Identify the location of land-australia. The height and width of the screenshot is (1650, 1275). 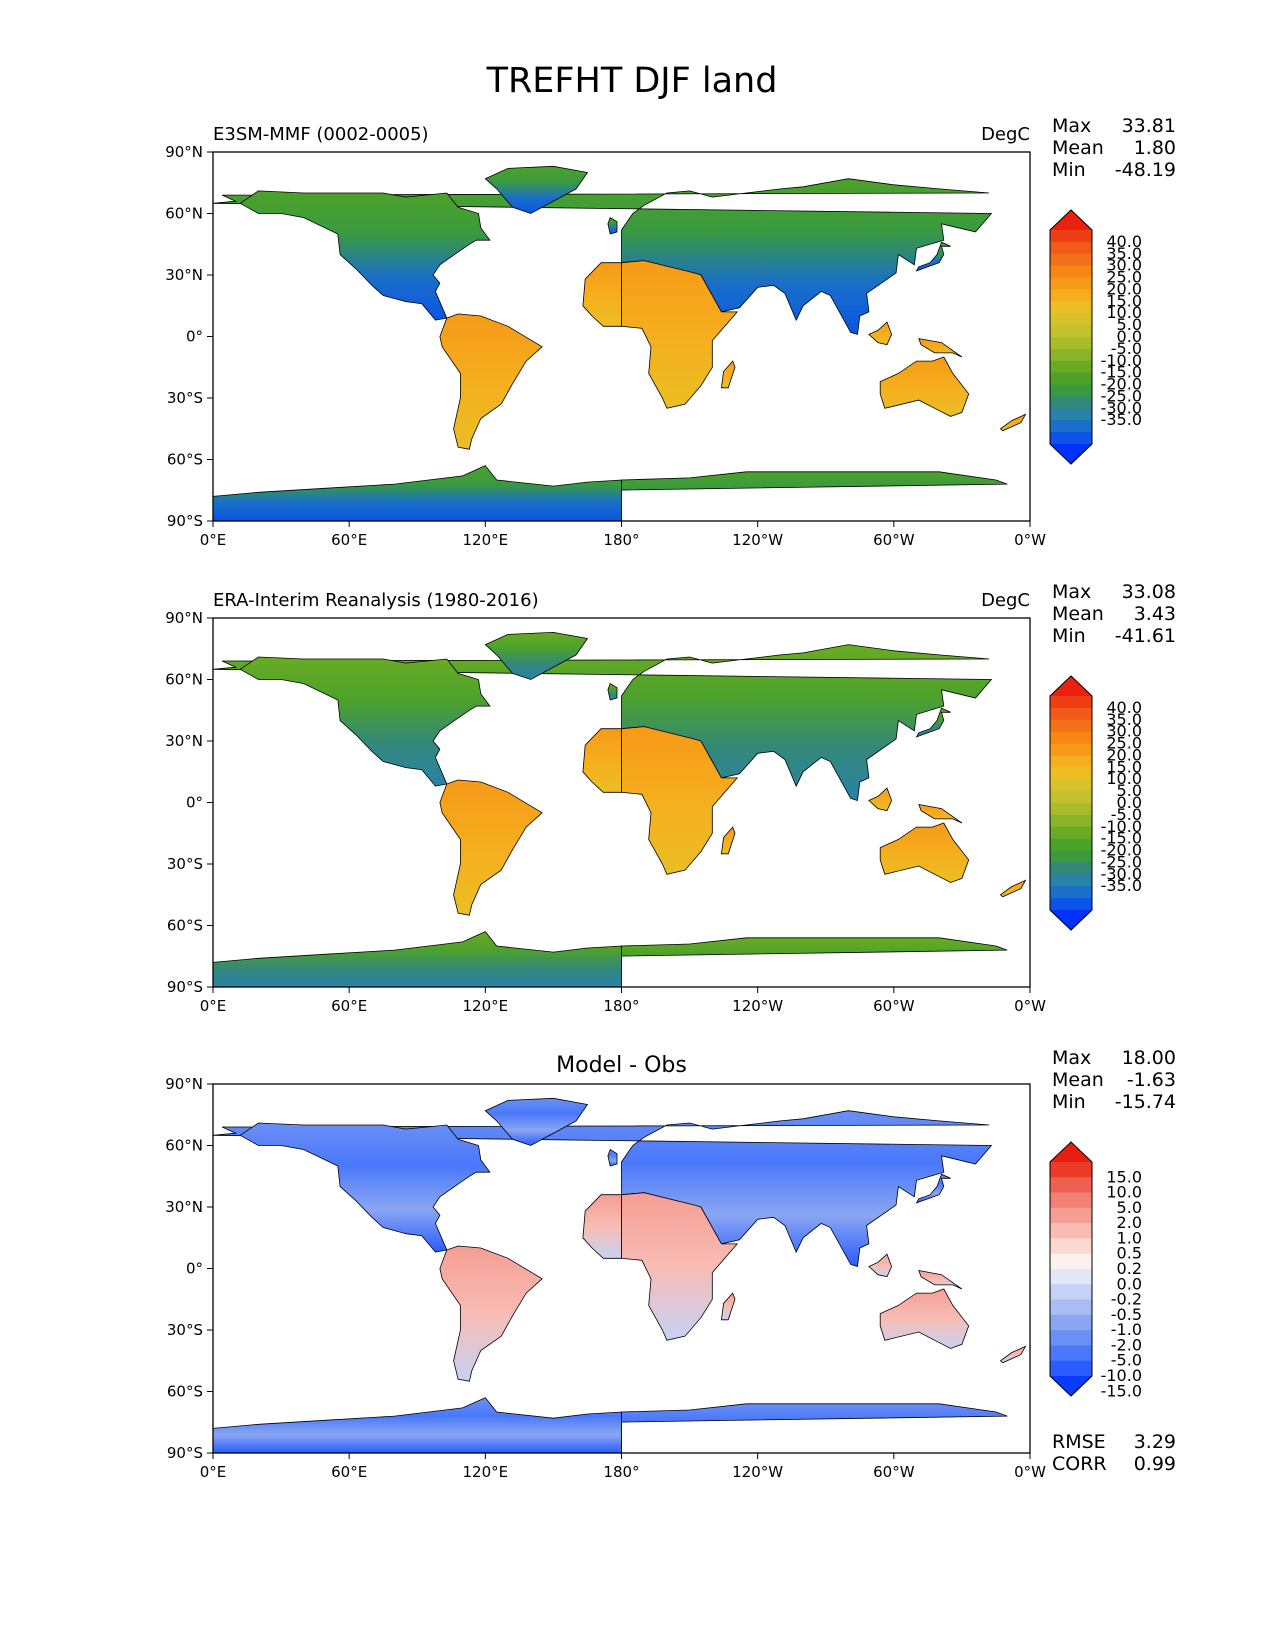
(924, 386).